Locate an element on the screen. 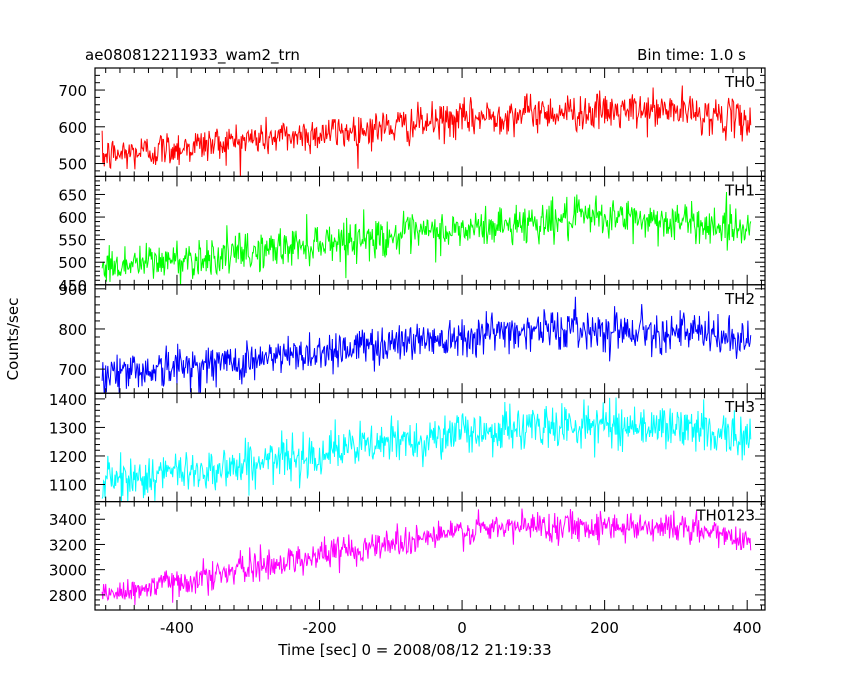  y-axis-label: Counts/sec is located at coordinates (13, 339).